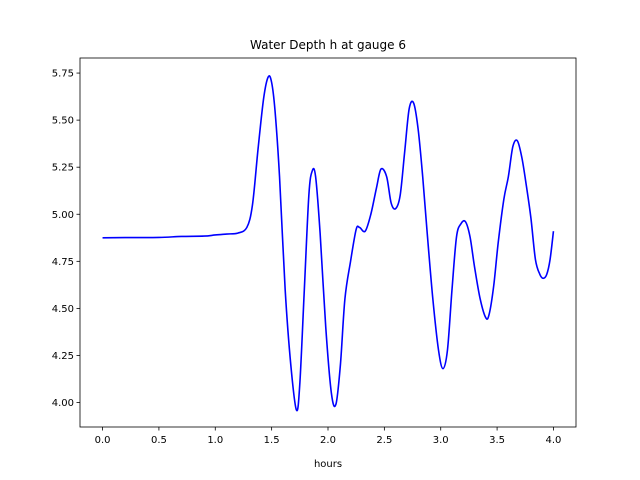 The width and height of the screenshot is (640, 480). What do you see at coordinates (441, 440) in the screenshot?
I see `x-tick-label: 3.0` at bounding box center [441, 440].